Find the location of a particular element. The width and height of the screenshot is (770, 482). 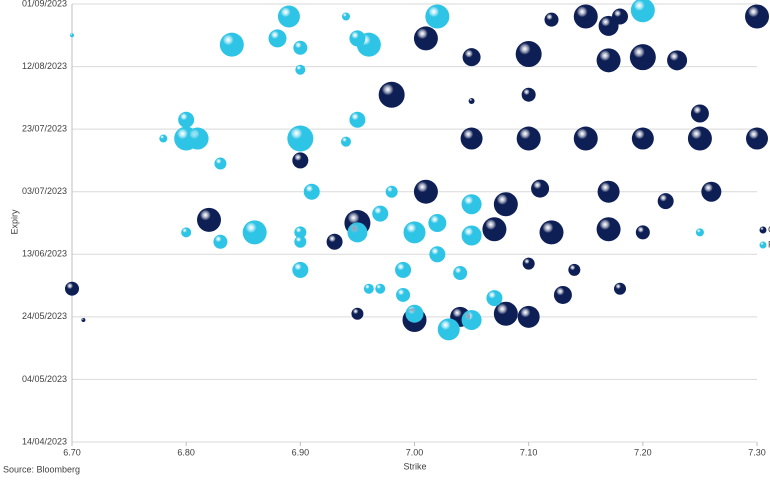

y-tick-label: 12/08/2023 is located at coordinates (44, 66).